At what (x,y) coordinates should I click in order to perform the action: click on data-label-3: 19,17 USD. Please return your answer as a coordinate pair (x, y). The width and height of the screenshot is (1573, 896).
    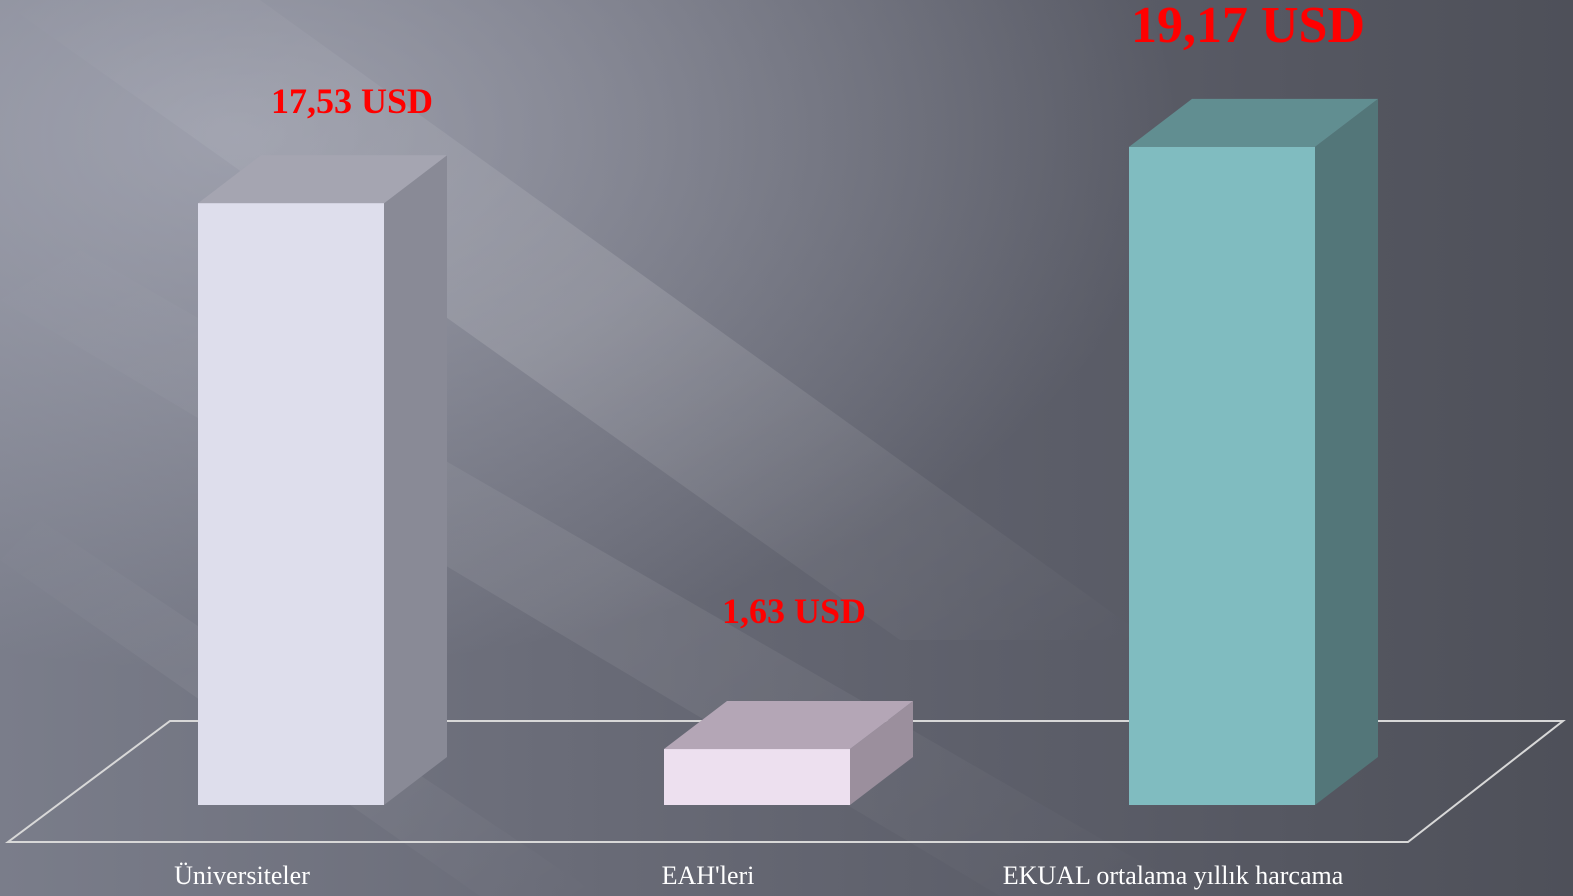
    Looking at the image, I should click on (1248, 27).